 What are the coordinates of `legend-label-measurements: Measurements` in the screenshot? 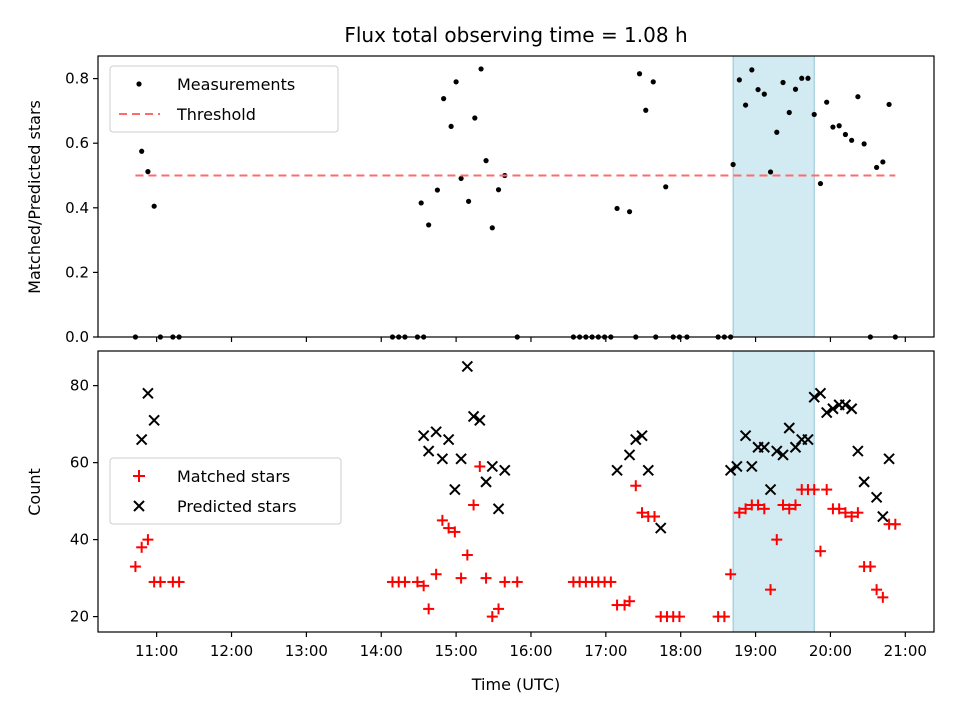 It's located at (236, 84).